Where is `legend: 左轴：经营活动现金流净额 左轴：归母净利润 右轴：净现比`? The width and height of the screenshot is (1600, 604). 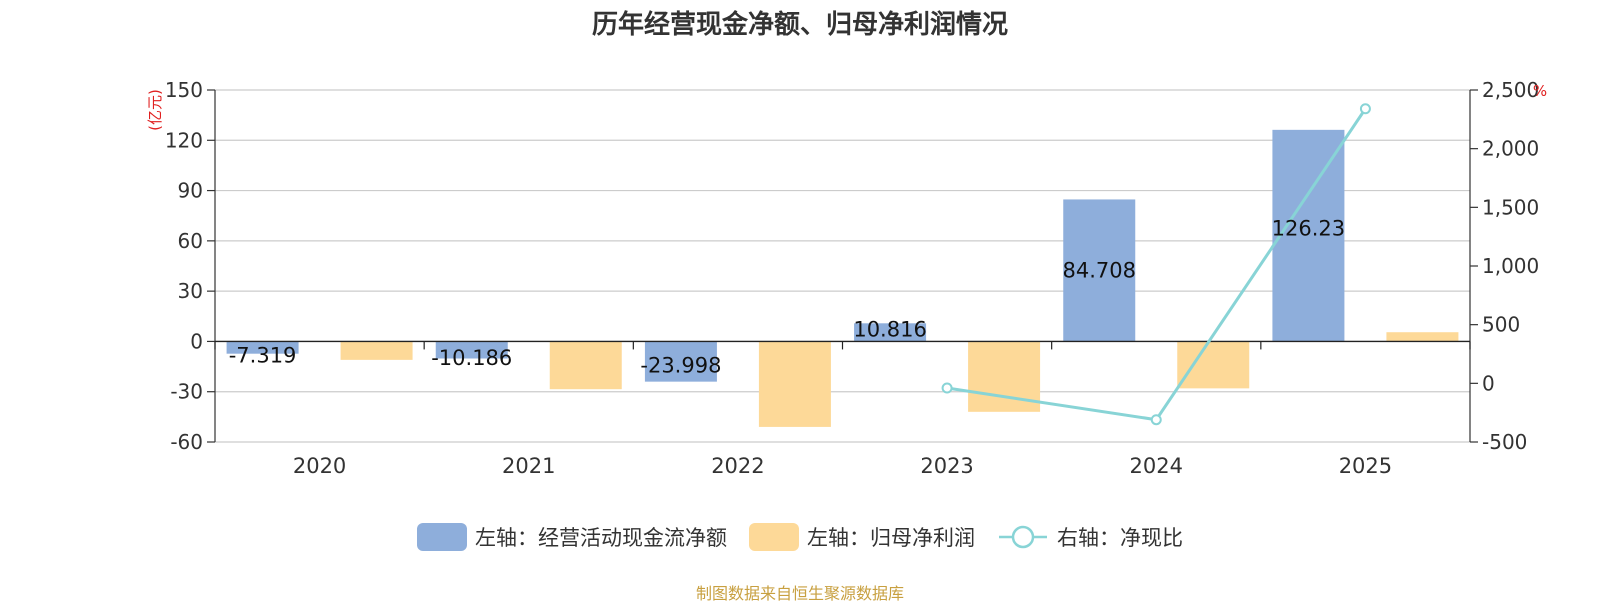
legend: 左轴：经营活动现金流净额 左轴：归母净利润 右轴：净现比 is located at coordinates (800, 537).